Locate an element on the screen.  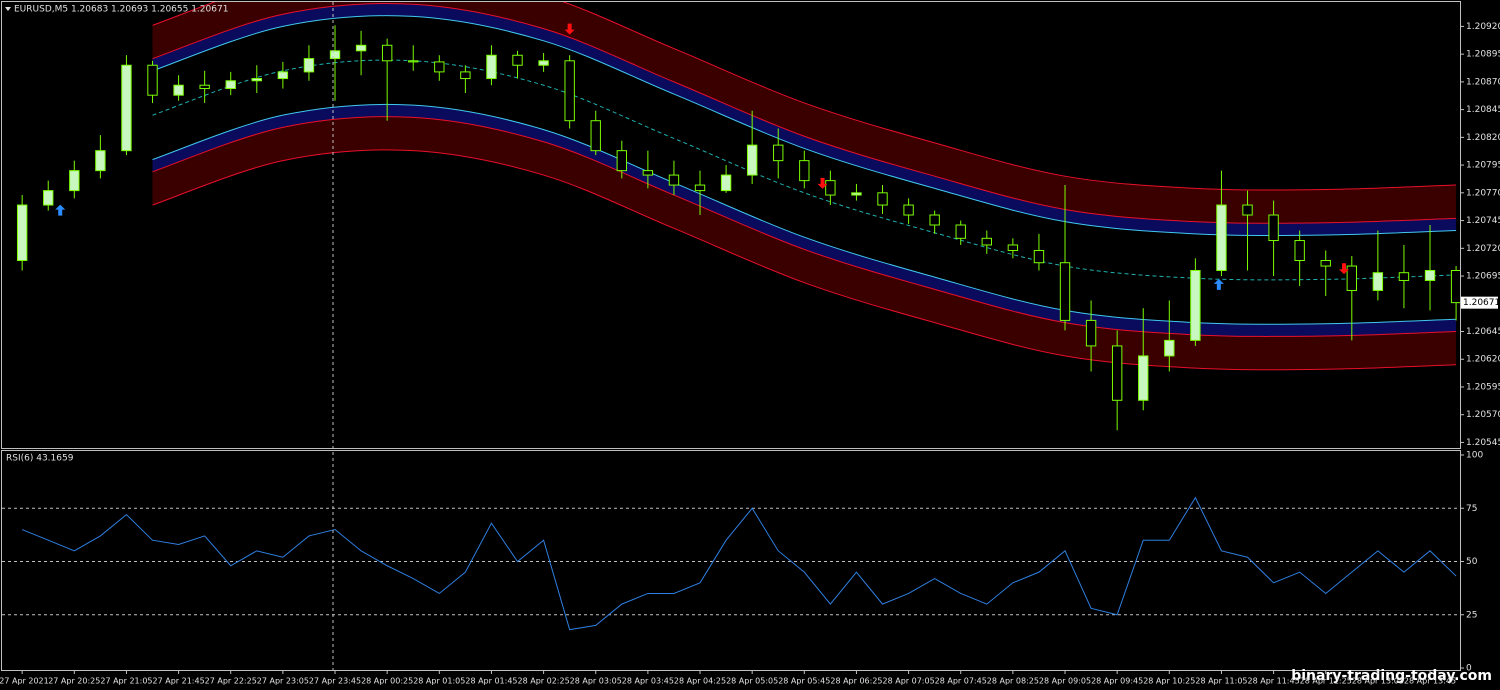
y-tick-label: 1.20845 is located at coordinates (1483, 110).